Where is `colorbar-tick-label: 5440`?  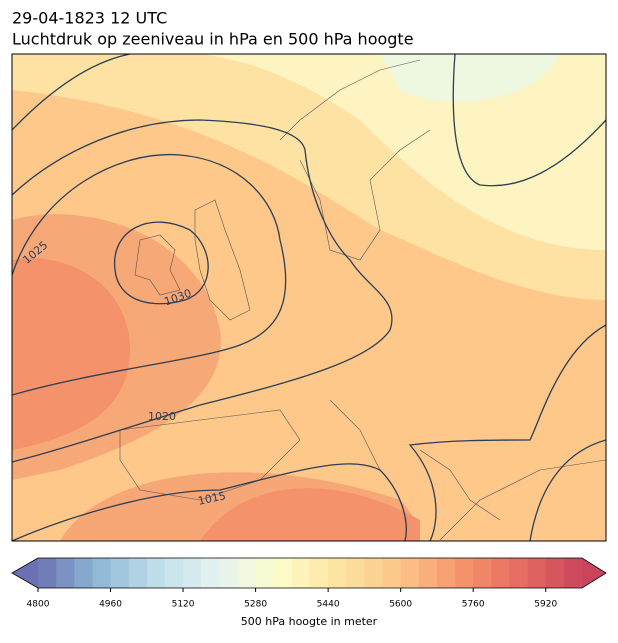
colorbar-tick-label: 5440 is located at coordinates (328, 605).